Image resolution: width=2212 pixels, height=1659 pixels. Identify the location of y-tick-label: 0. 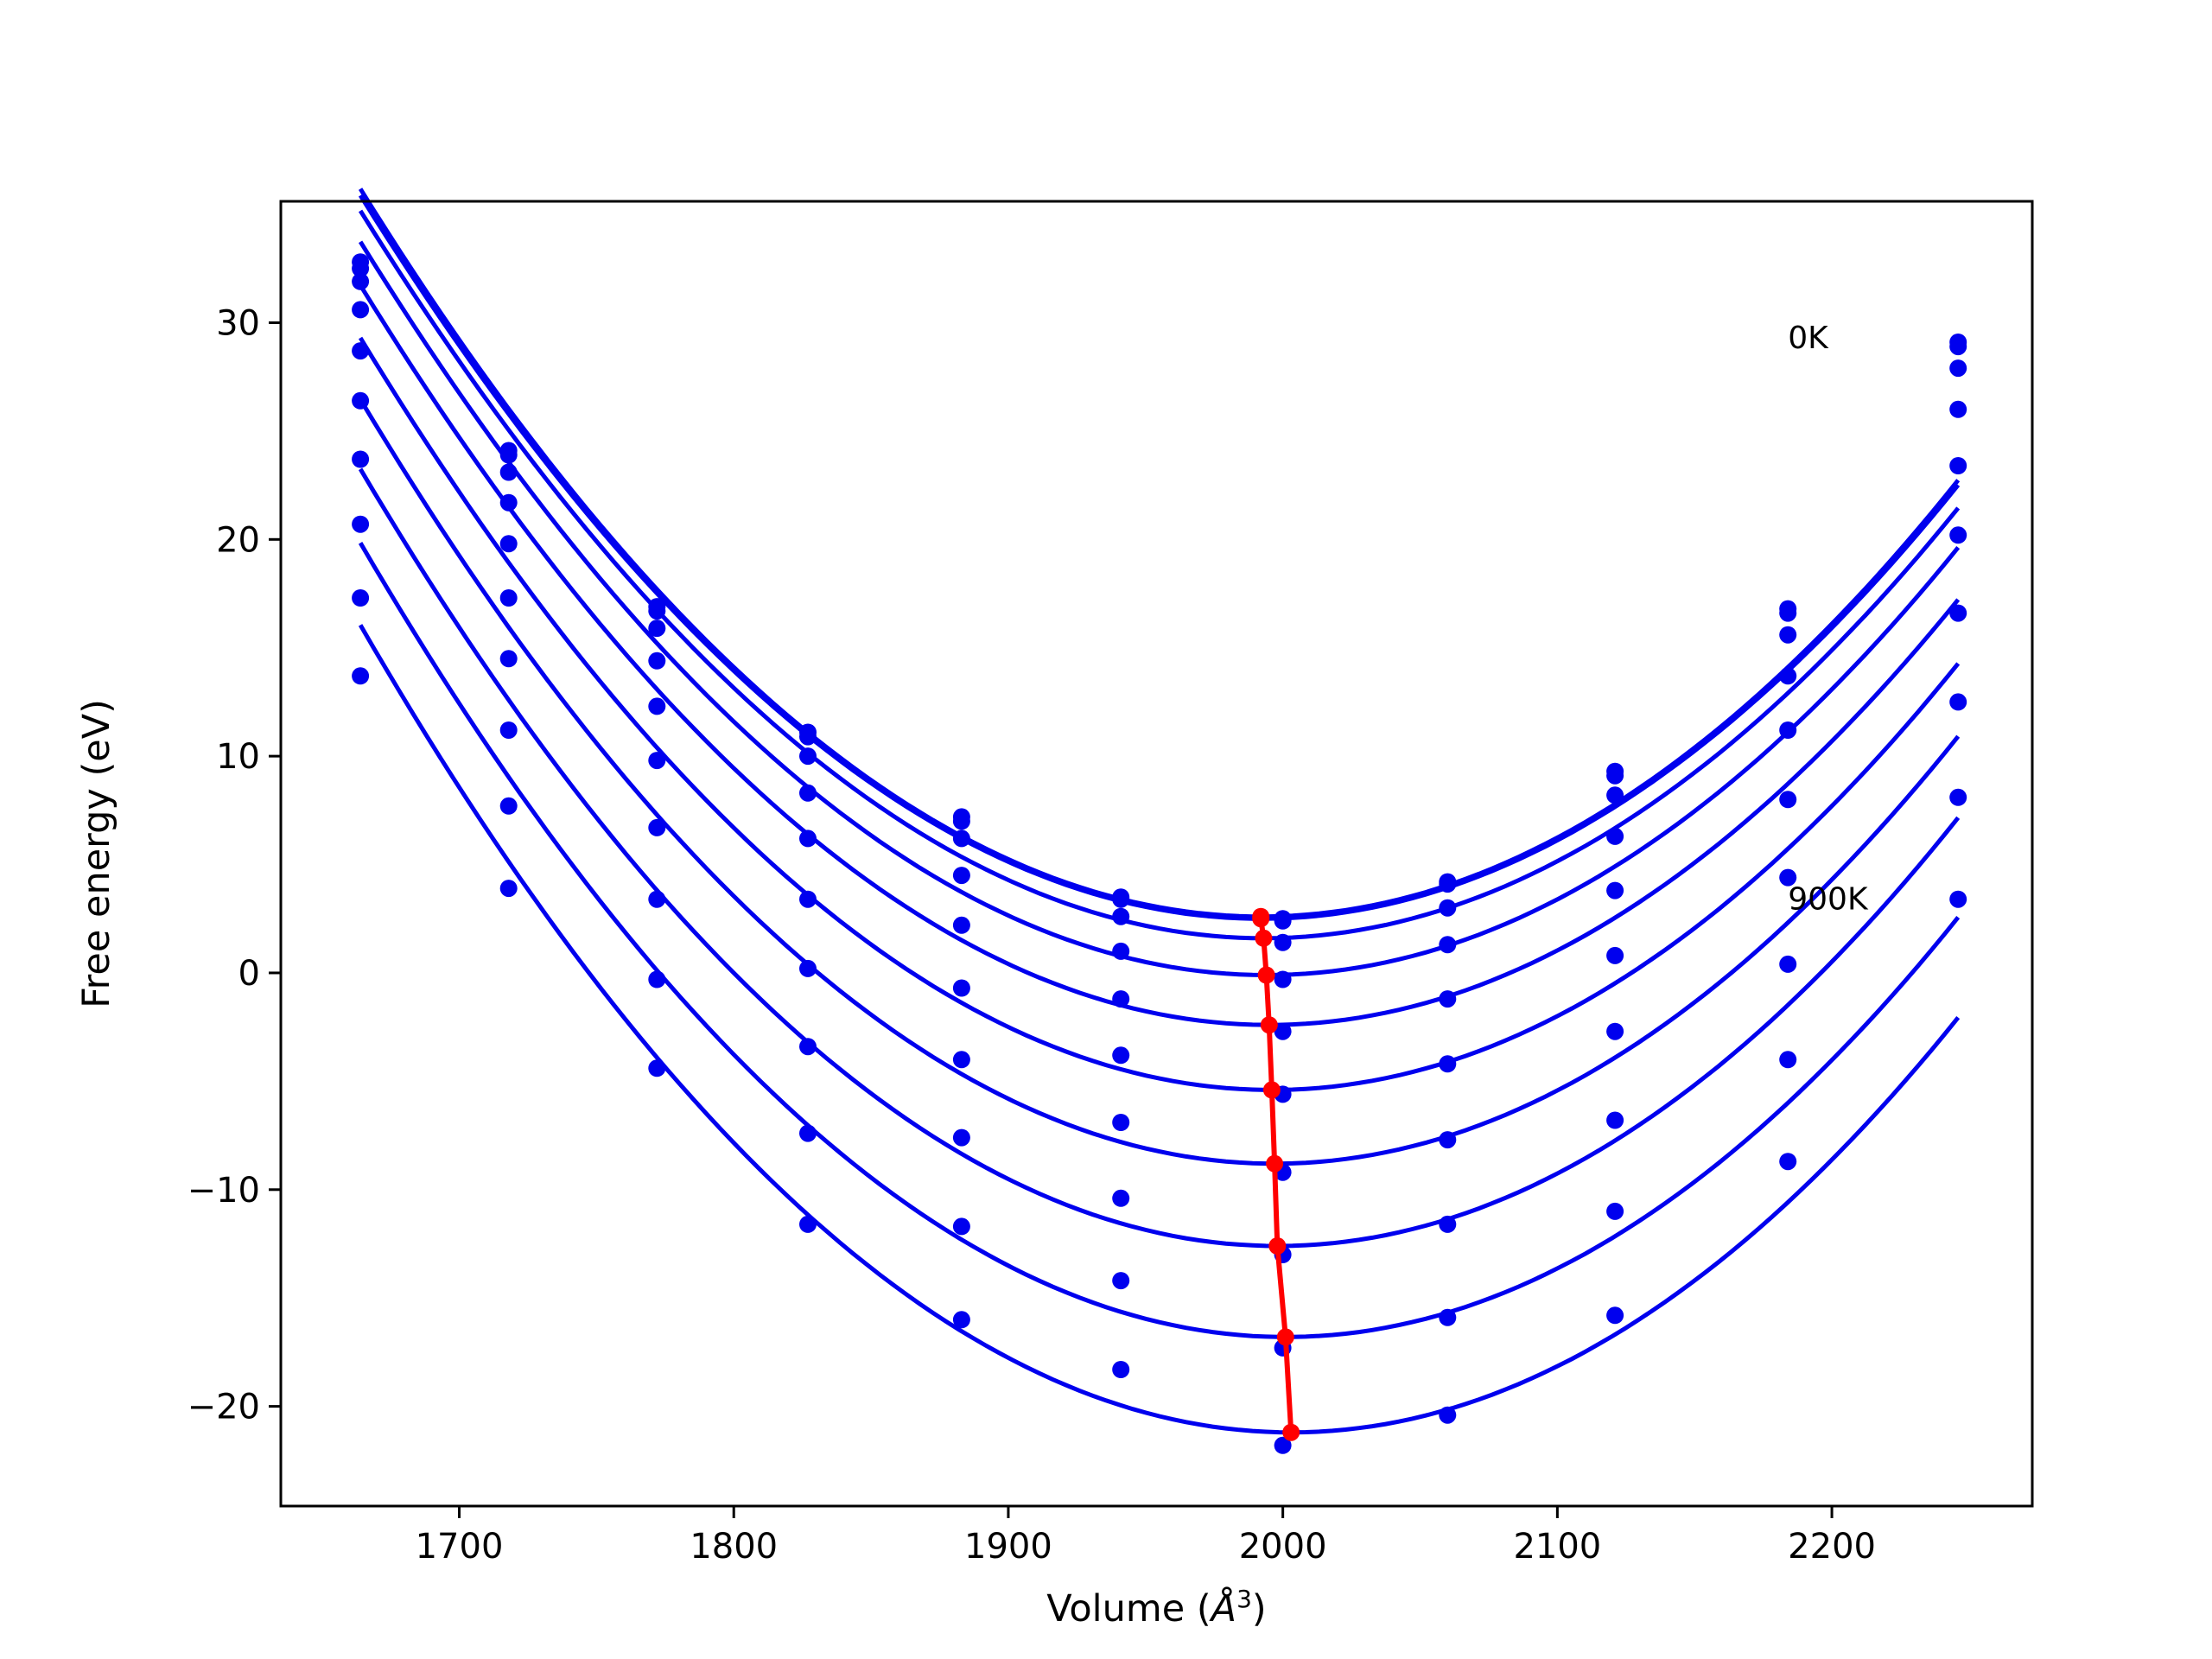
(249, 974).